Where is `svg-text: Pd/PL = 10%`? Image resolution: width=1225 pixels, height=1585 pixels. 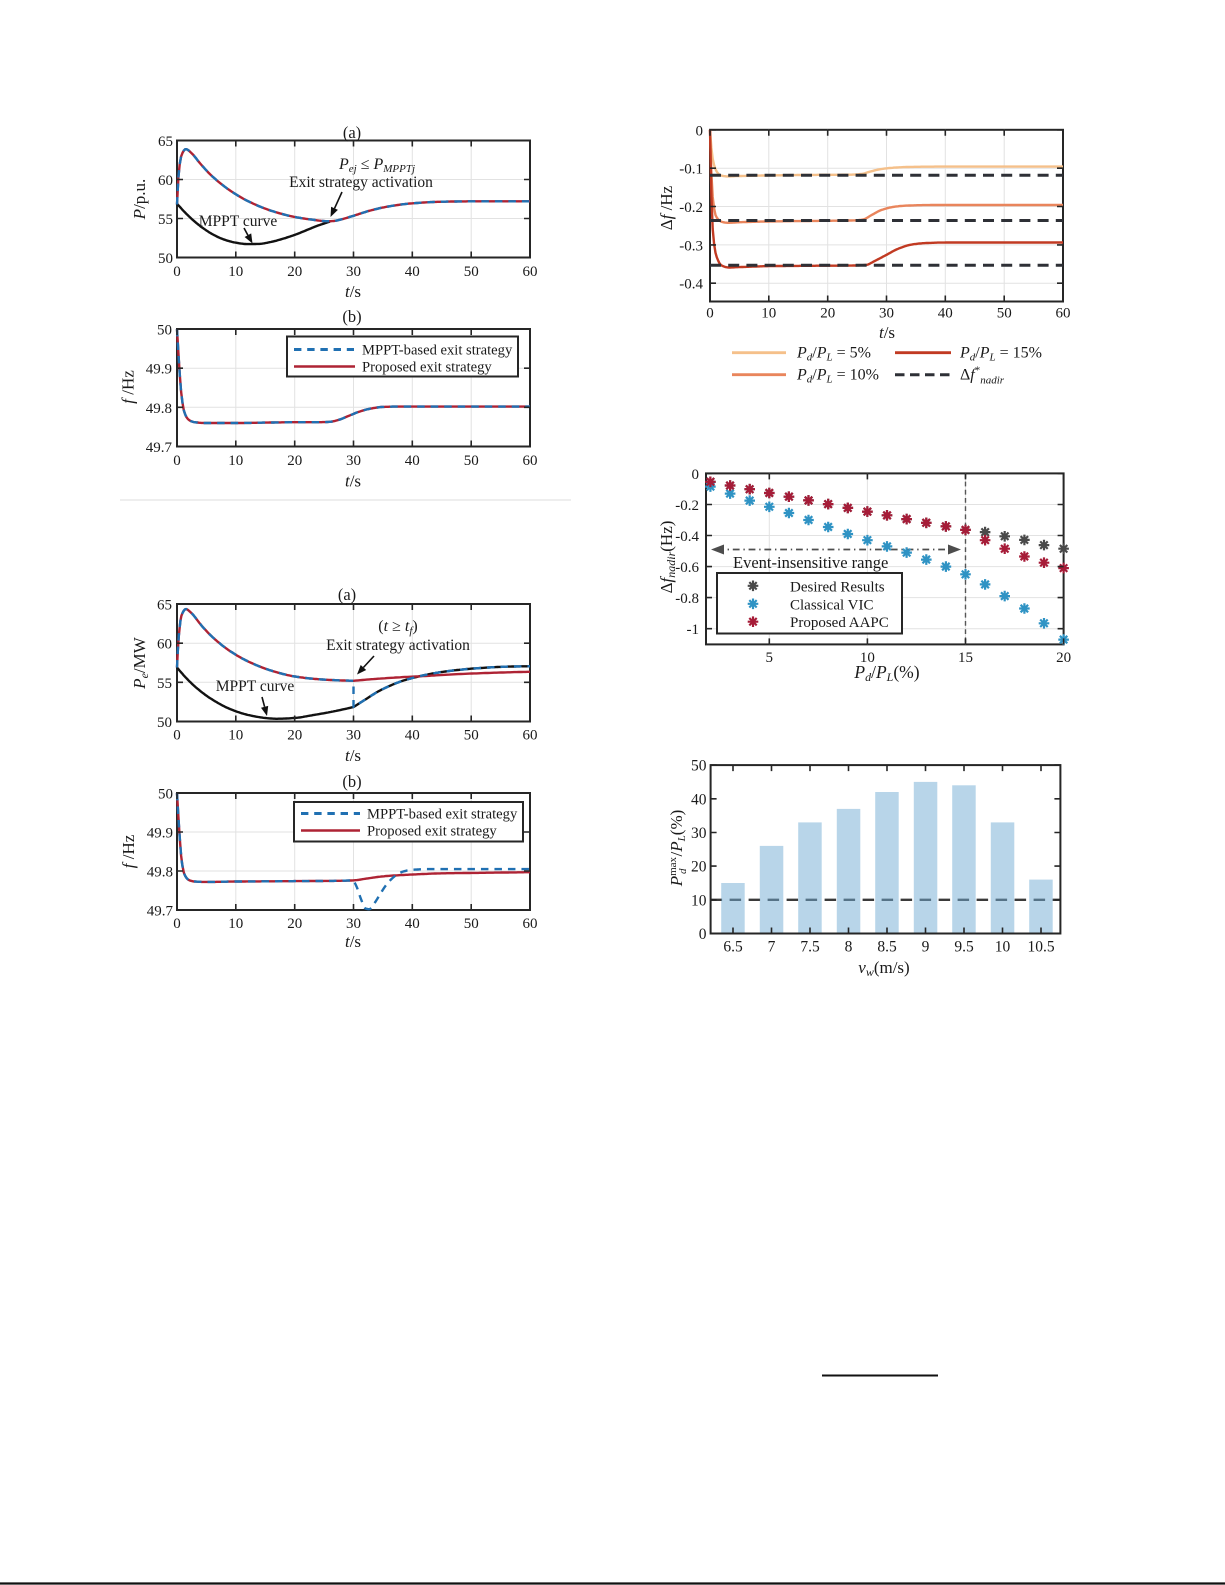 svg-text: Pd/PL = 10% is located at coordinates (837, 376).